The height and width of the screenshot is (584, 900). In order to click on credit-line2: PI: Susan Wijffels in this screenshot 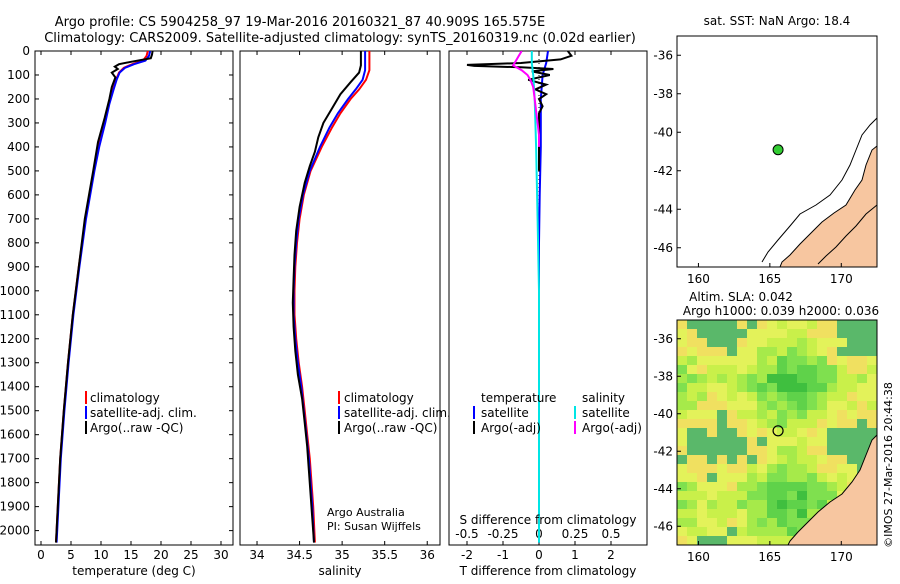, I will do `click(374, 526)`.